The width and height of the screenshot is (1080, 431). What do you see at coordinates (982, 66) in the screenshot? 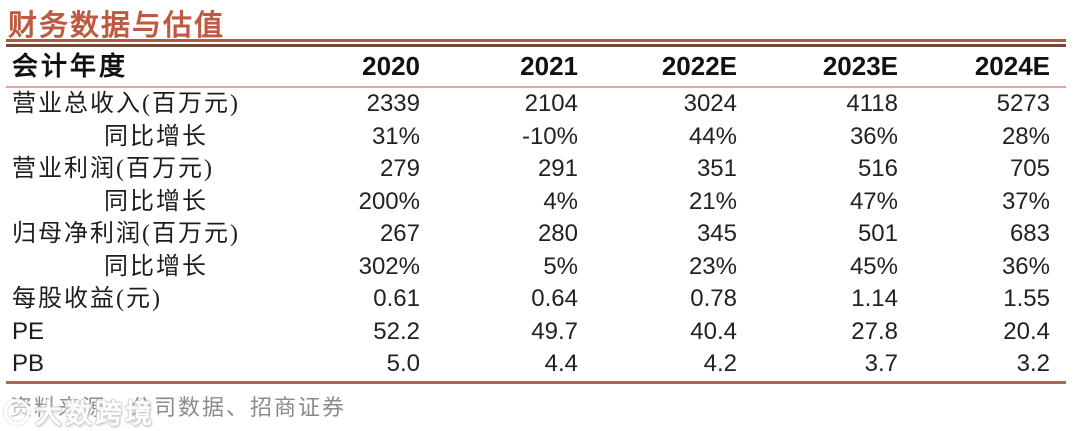
I see `column-header-2024e: 2024E` at bounding box center [982, 66].